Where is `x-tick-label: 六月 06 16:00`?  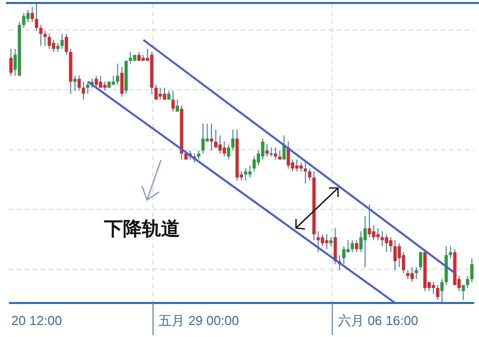 x-tick-label: 六月 06 16:00 is located at coordinates (378, 320).